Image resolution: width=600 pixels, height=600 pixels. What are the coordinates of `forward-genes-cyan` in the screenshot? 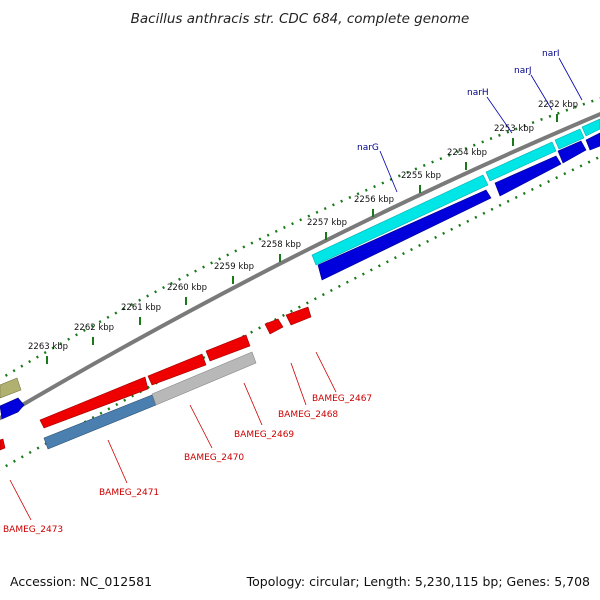 It's located at (455, 192).